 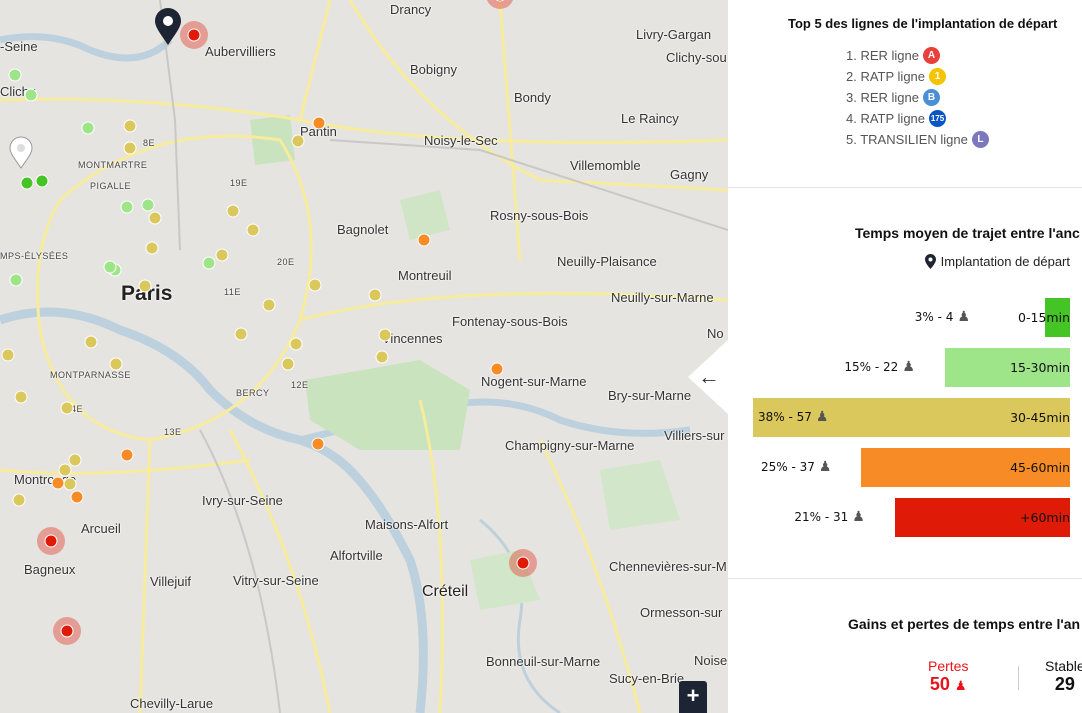 What do you see at coordinates (674, 34) in the screenshot?
I see `place-label: Livry-Gargan` at bounding box center [674, 34].